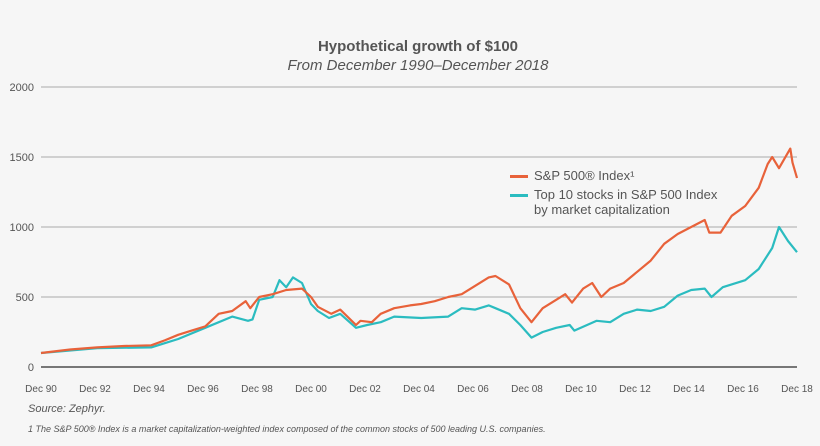  Describe the element at coordinates (257, 389) in the screenshot. I see `x-tick-label: Dec 98` at that location.